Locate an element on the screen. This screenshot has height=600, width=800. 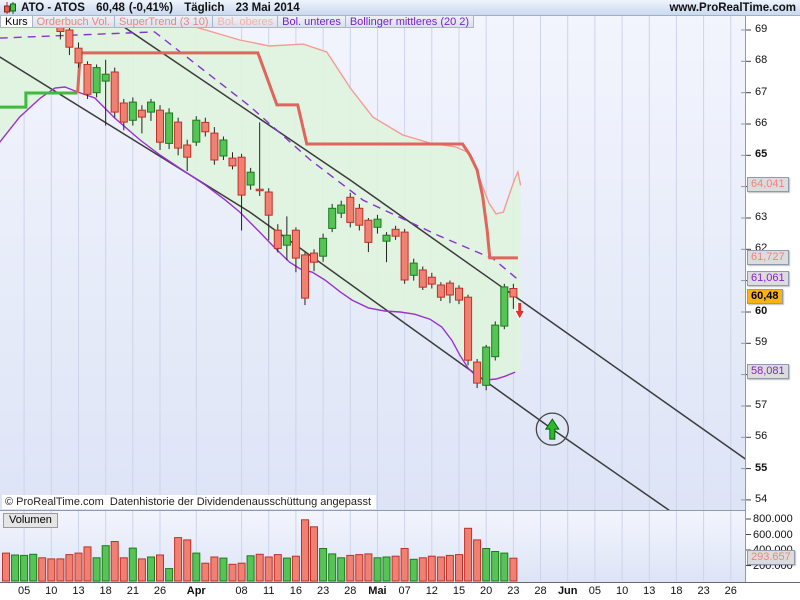
volume-panel-label: Volumen is located at coordinates (30, 520).